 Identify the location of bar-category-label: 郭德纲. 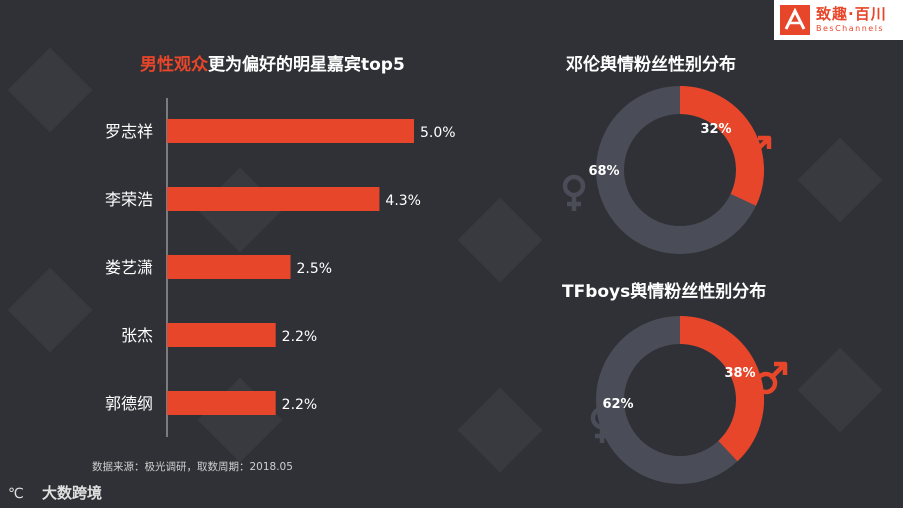
(129, 403).